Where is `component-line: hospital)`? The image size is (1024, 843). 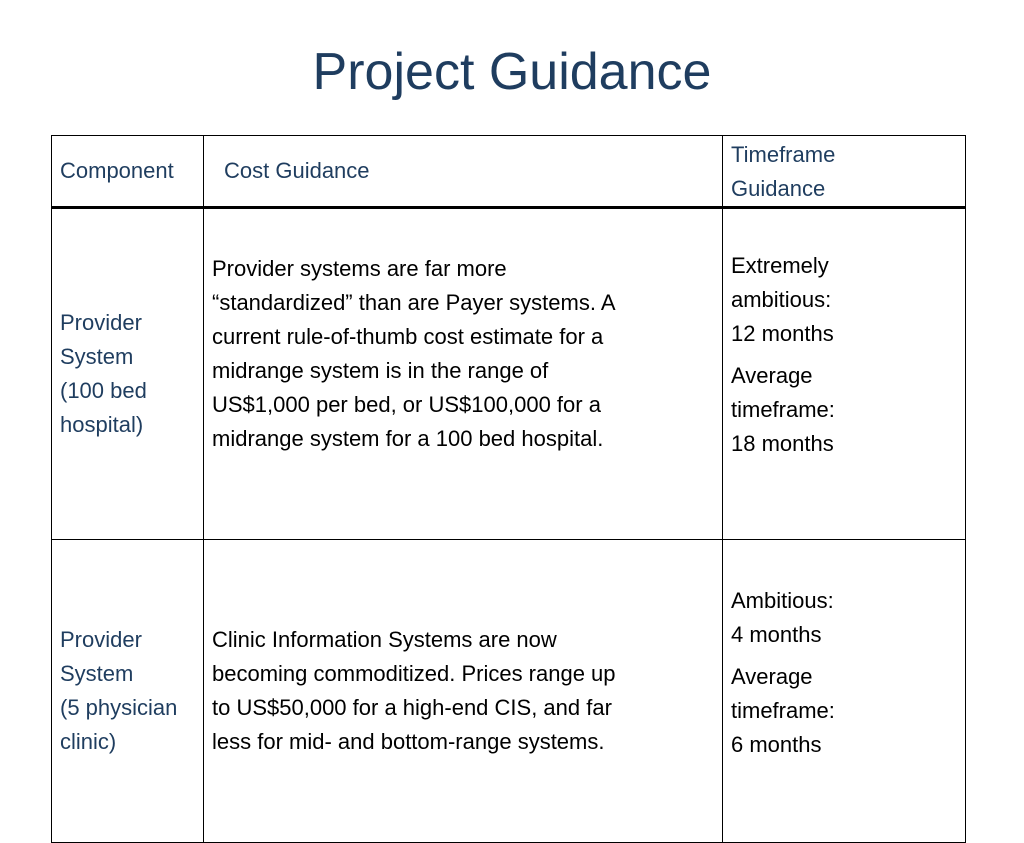 component-line: hospital) is located at coordinates (102, 424).